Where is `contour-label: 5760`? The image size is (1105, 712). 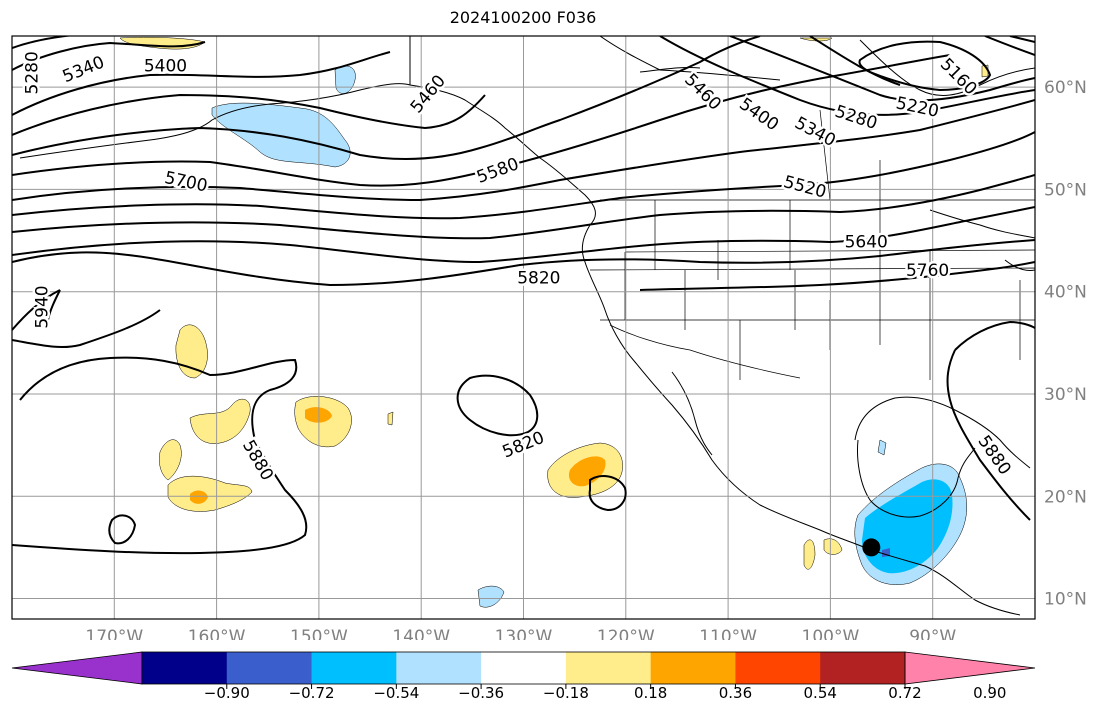
contour-label: 5760 is located at coordinates (927, 271).